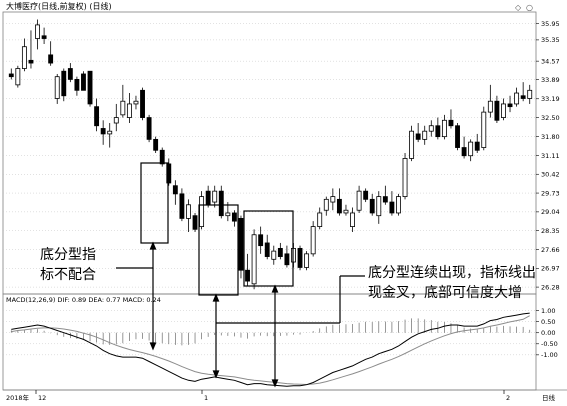 This screenshot has width=567, height=406. What do you see at coordinates (548, 322) in the screenshot?
I see `macd-tick-label: 0.50` at bounding box center [548, 322].